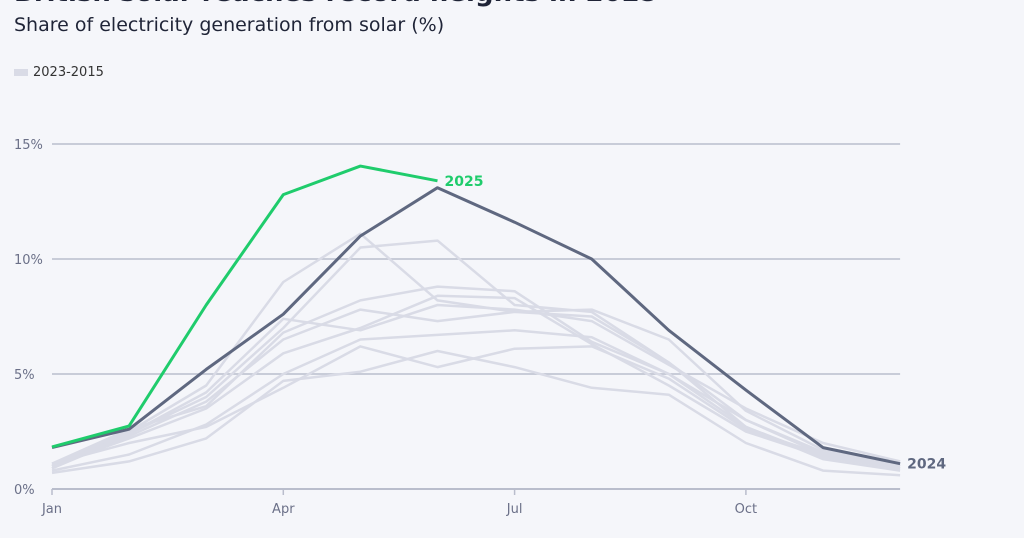 This screenshot has width=1024, height=538. What do you see at coordinates (21, 72) in the screenshot?
I see `legend-swatch` at bounding box center [21, 72].